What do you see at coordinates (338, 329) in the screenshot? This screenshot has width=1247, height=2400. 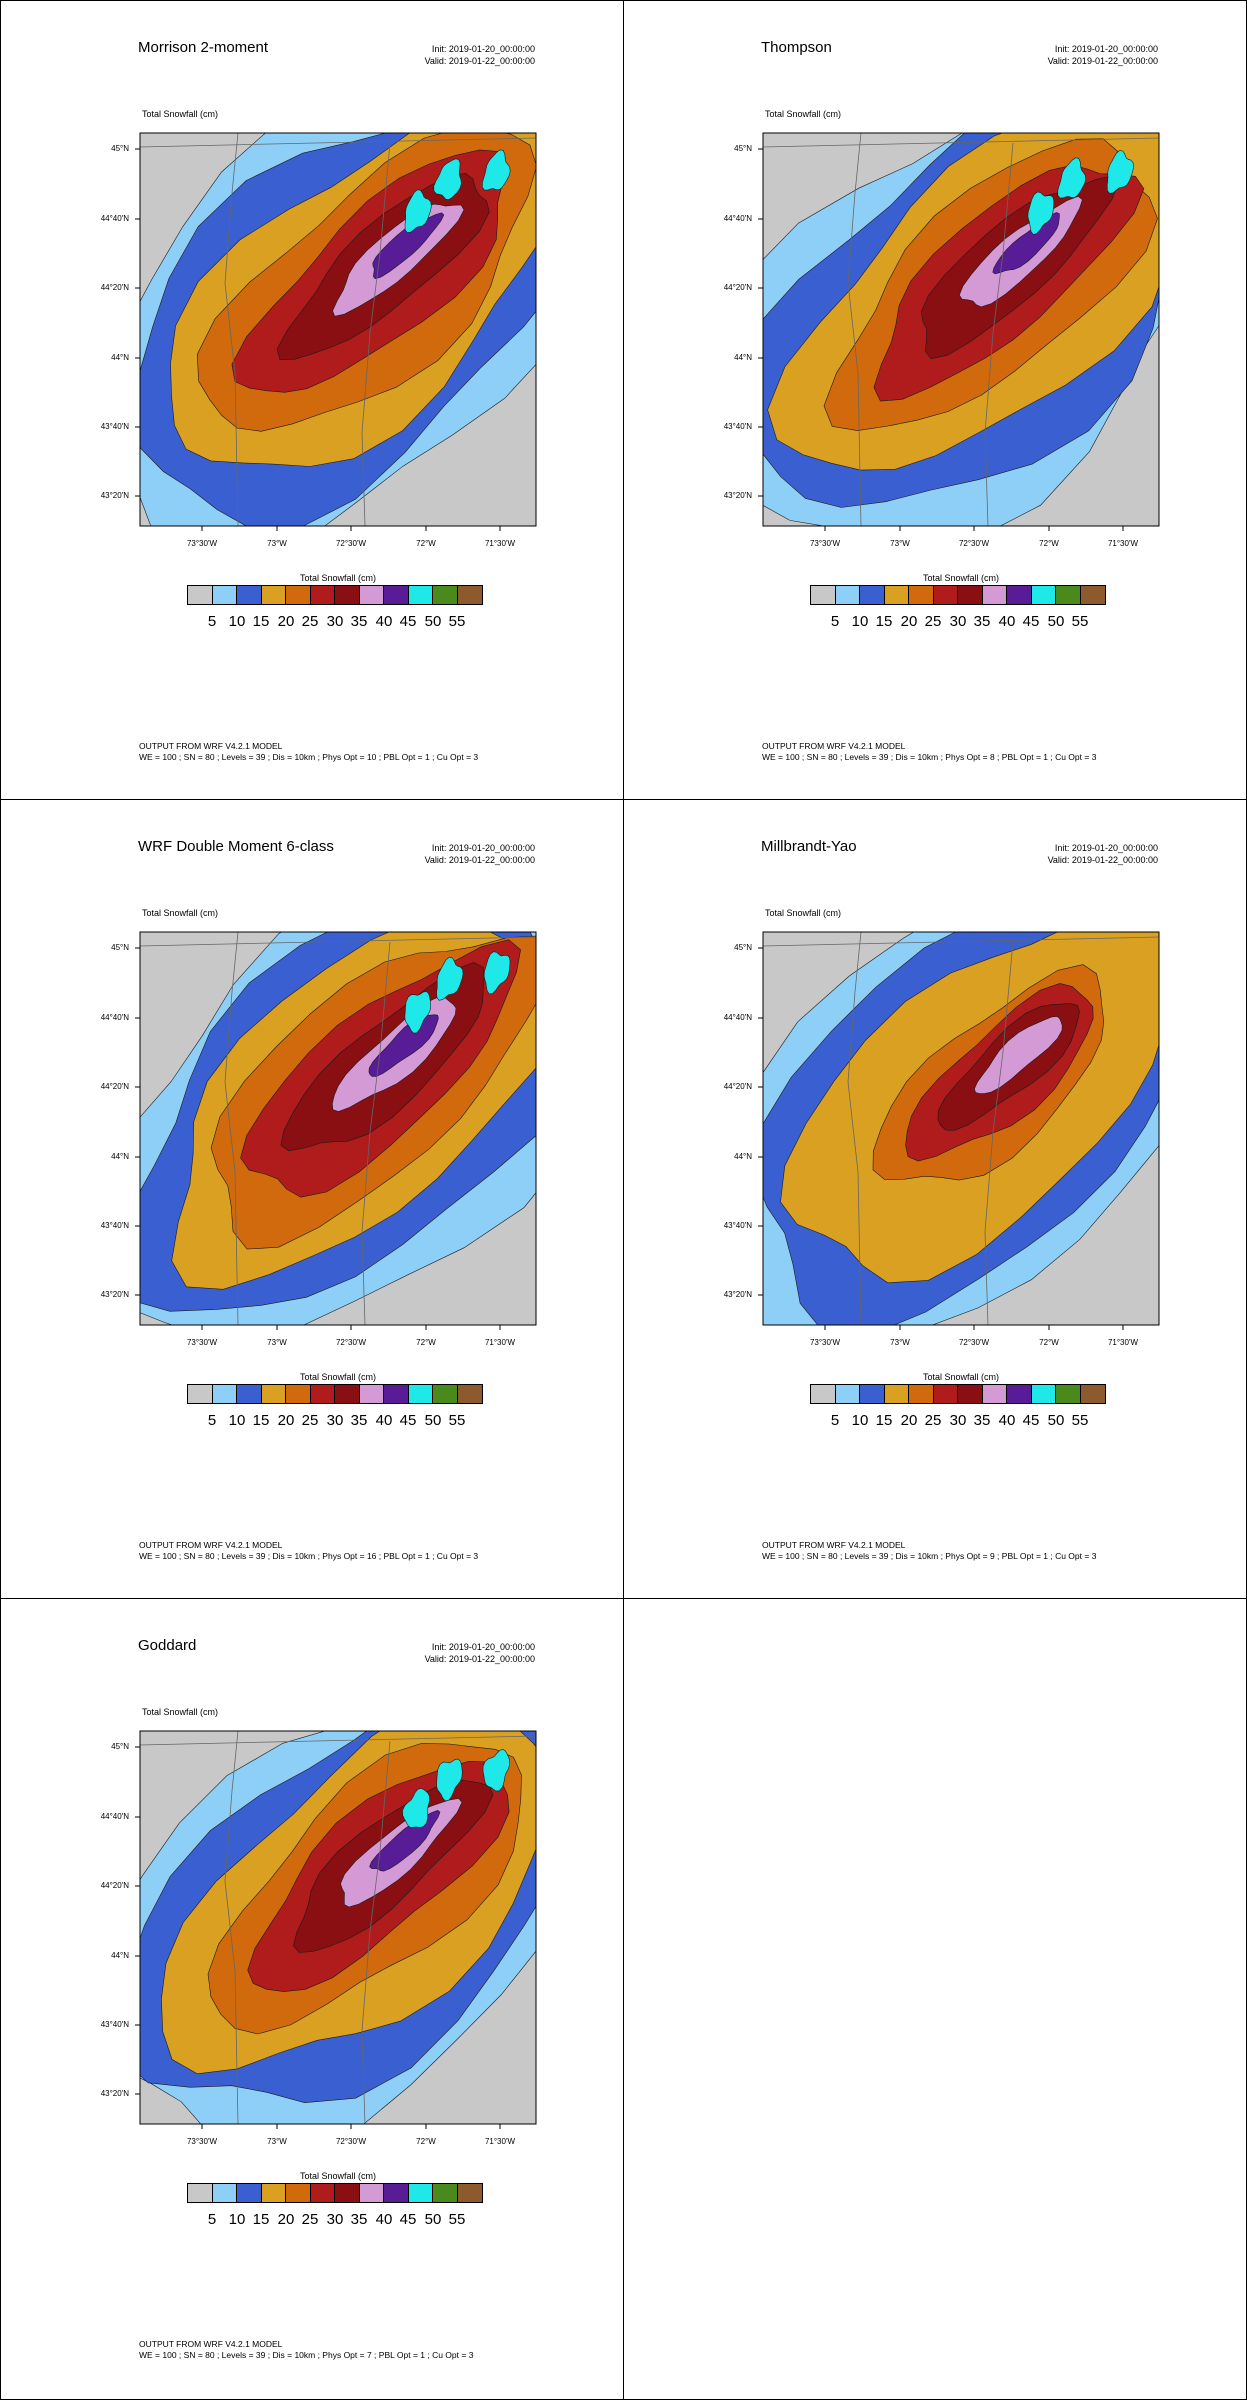 I see `snowfall-contours` at bounding box center [338, 329].